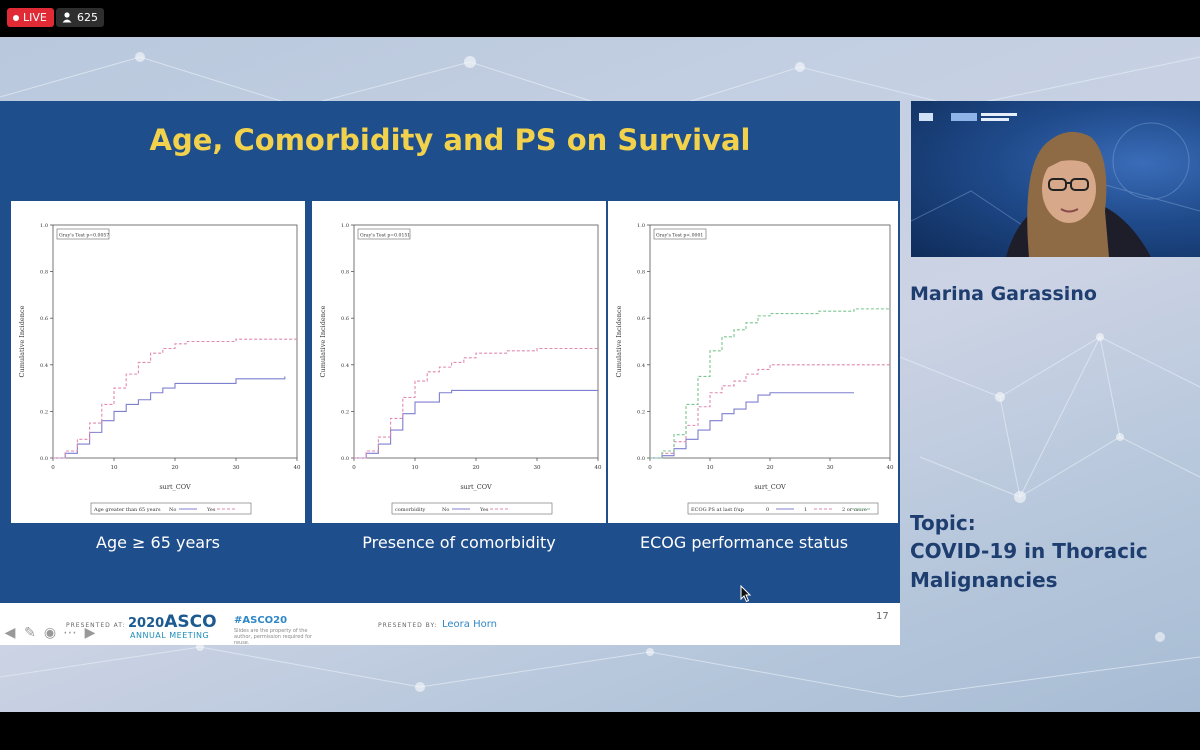 The width and height of the screenshot is (1200, 750). Describe the element at coordinates (408, 625) in the screenshot. I see `presented-by-label: PRESENTED BY:` at that location.